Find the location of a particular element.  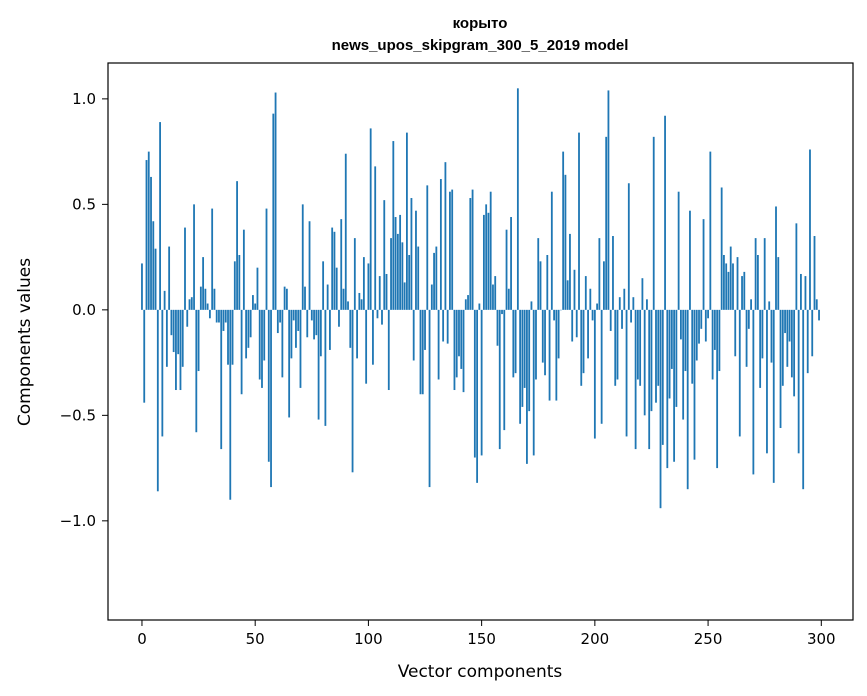

x-tick-label-300: 300 is located at coordinates (821, 639).